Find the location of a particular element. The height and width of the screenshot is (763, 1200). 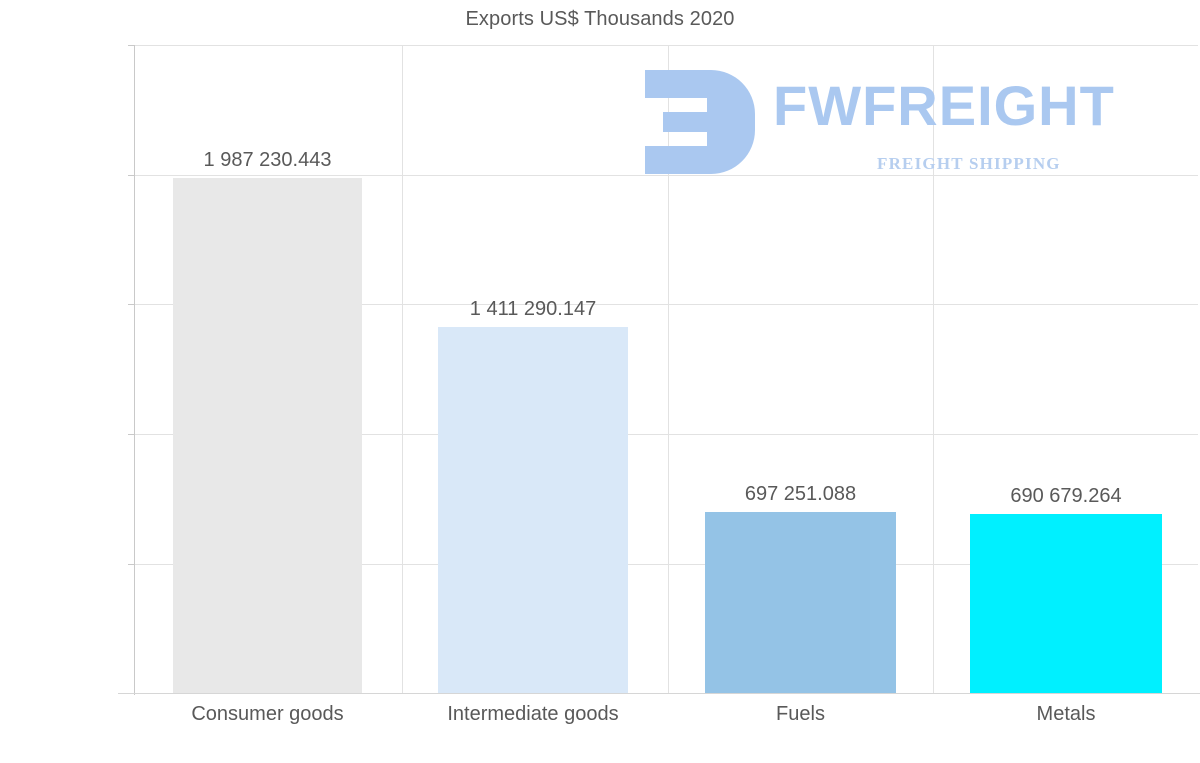

bar-consumer-goods is located at coordinates (267, 435).